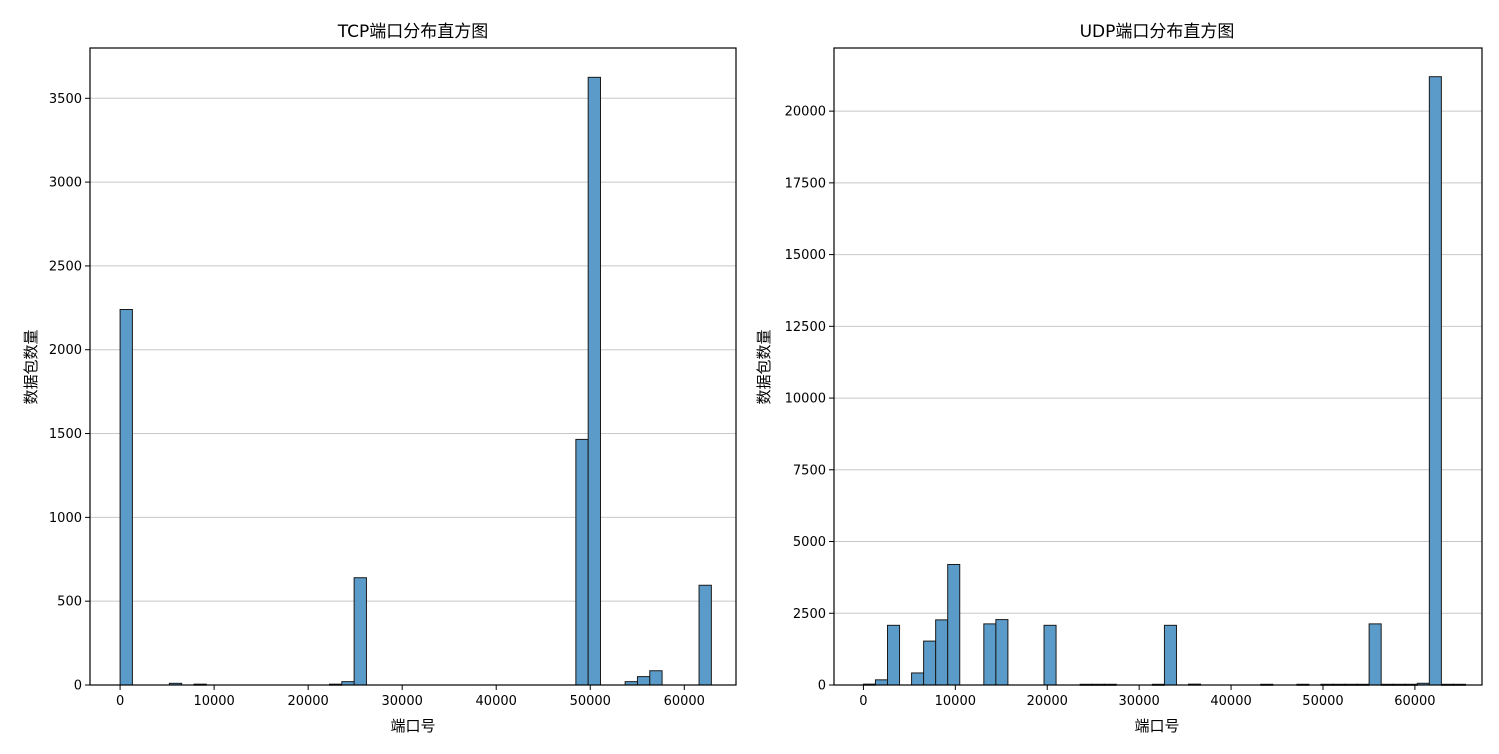 Image resolution: width=1499 pixels, height=754 pixels. Describe the element at coordinates (65, 183) in the screenshot. I see `tcp-ytick-label-3000: 3000` at that location.